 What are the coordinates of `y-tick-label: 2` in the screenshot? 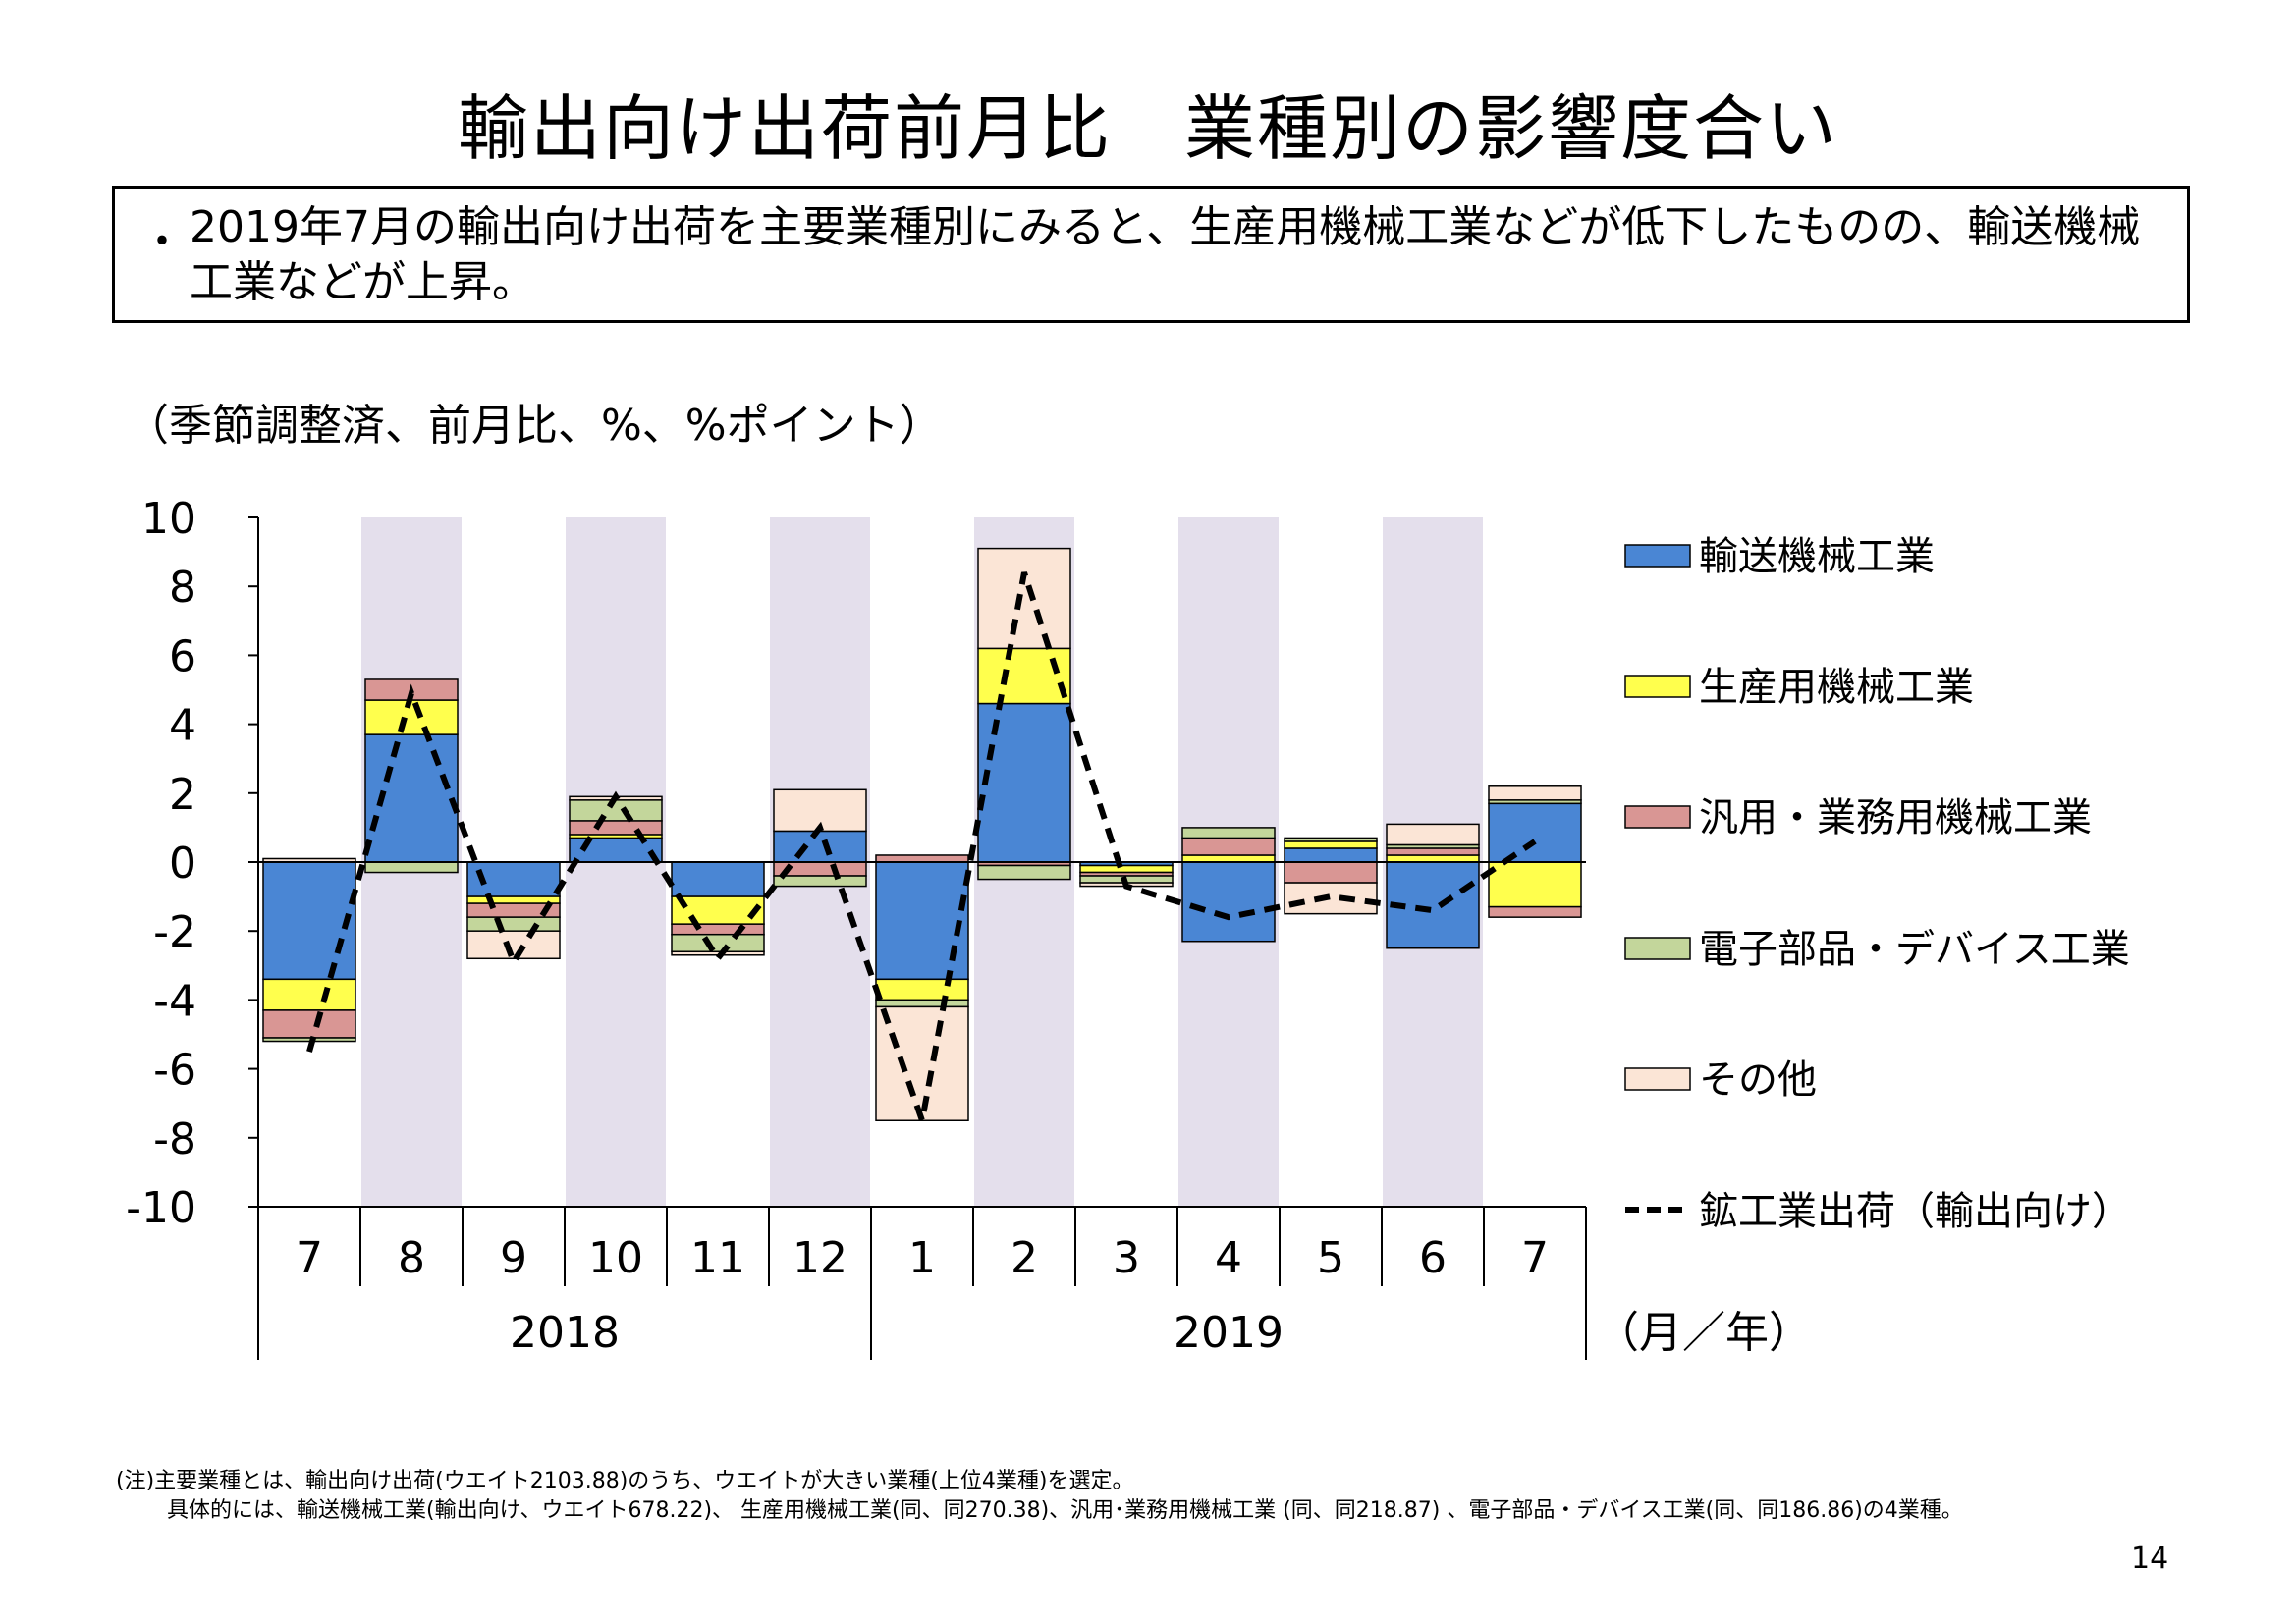 It's located at (182, 795).